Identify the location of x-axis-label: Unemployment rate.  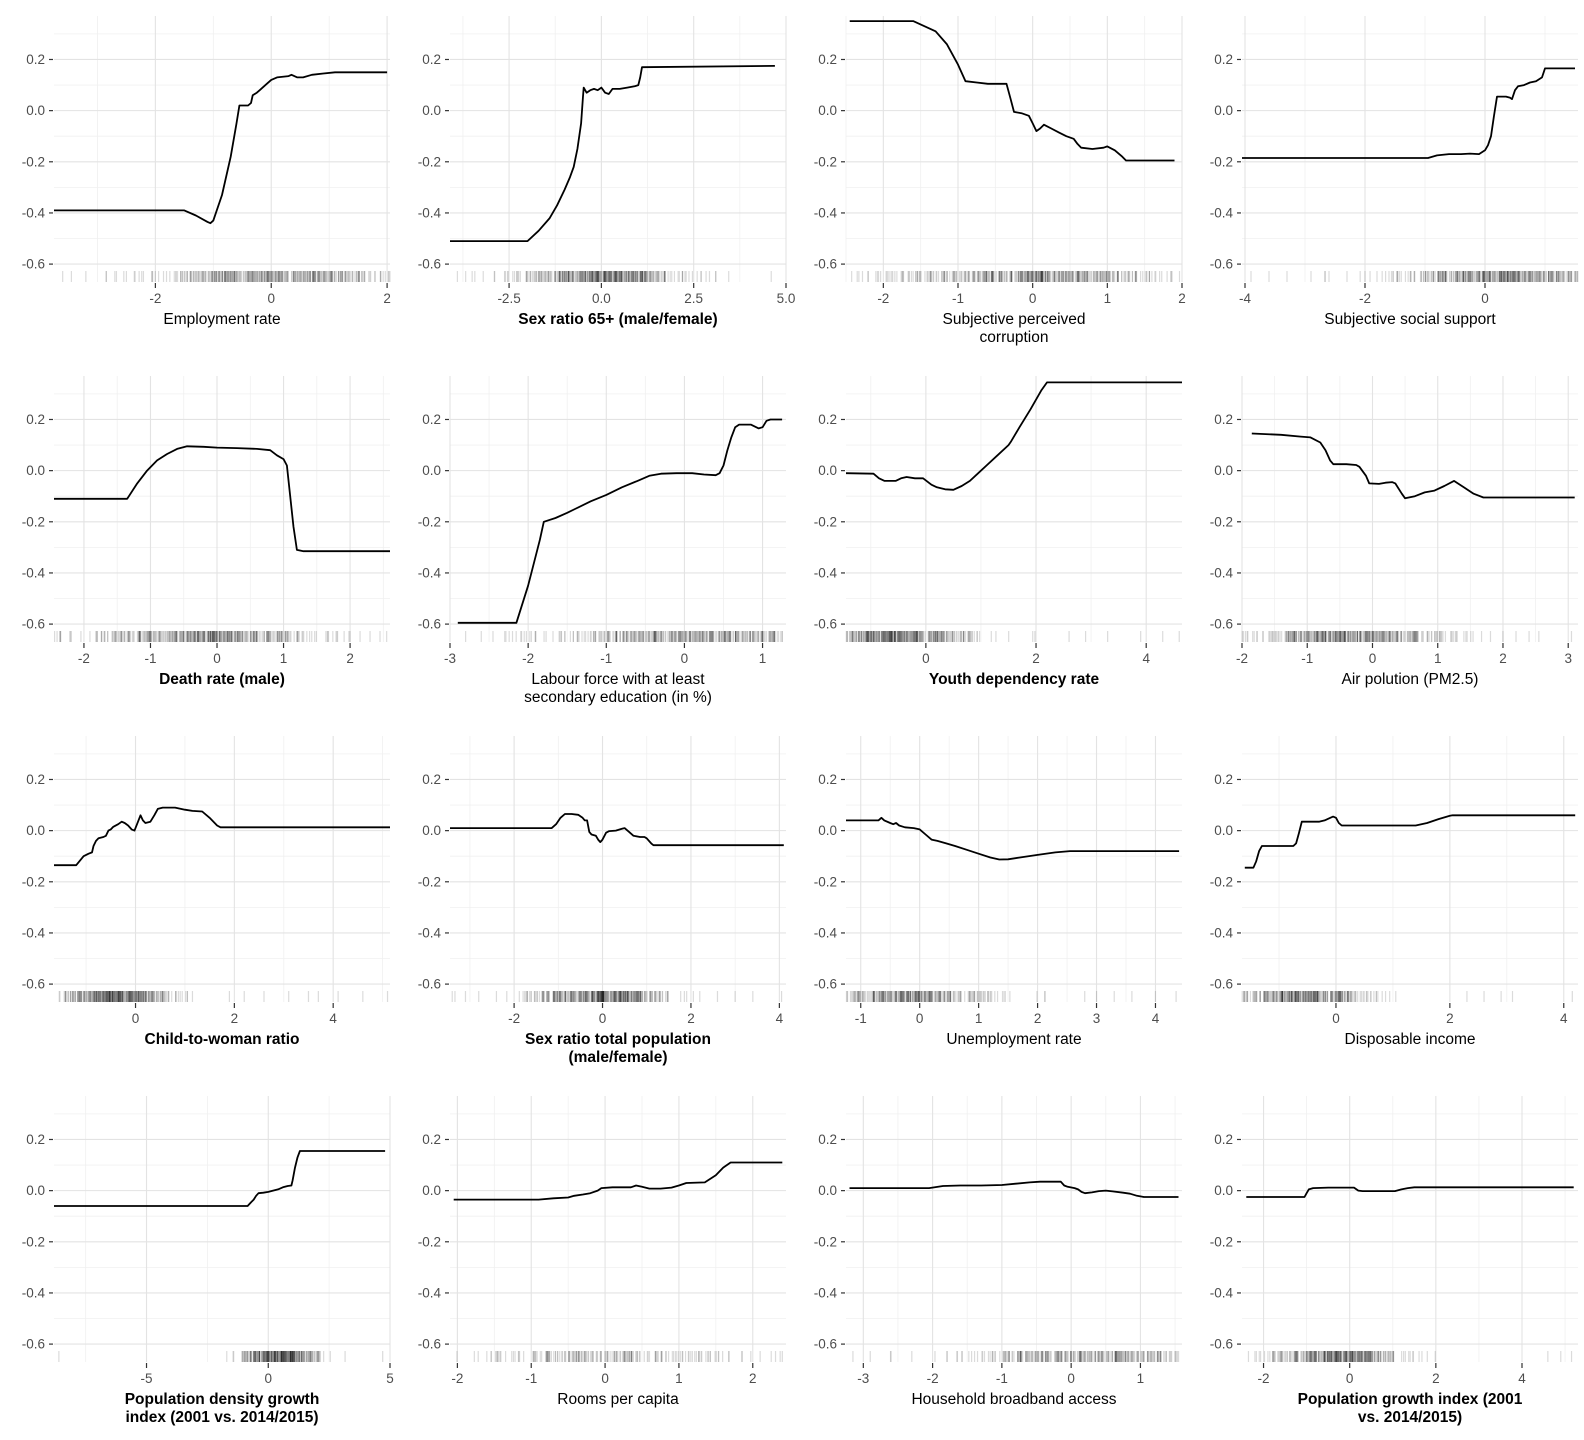
(1013, 1039).